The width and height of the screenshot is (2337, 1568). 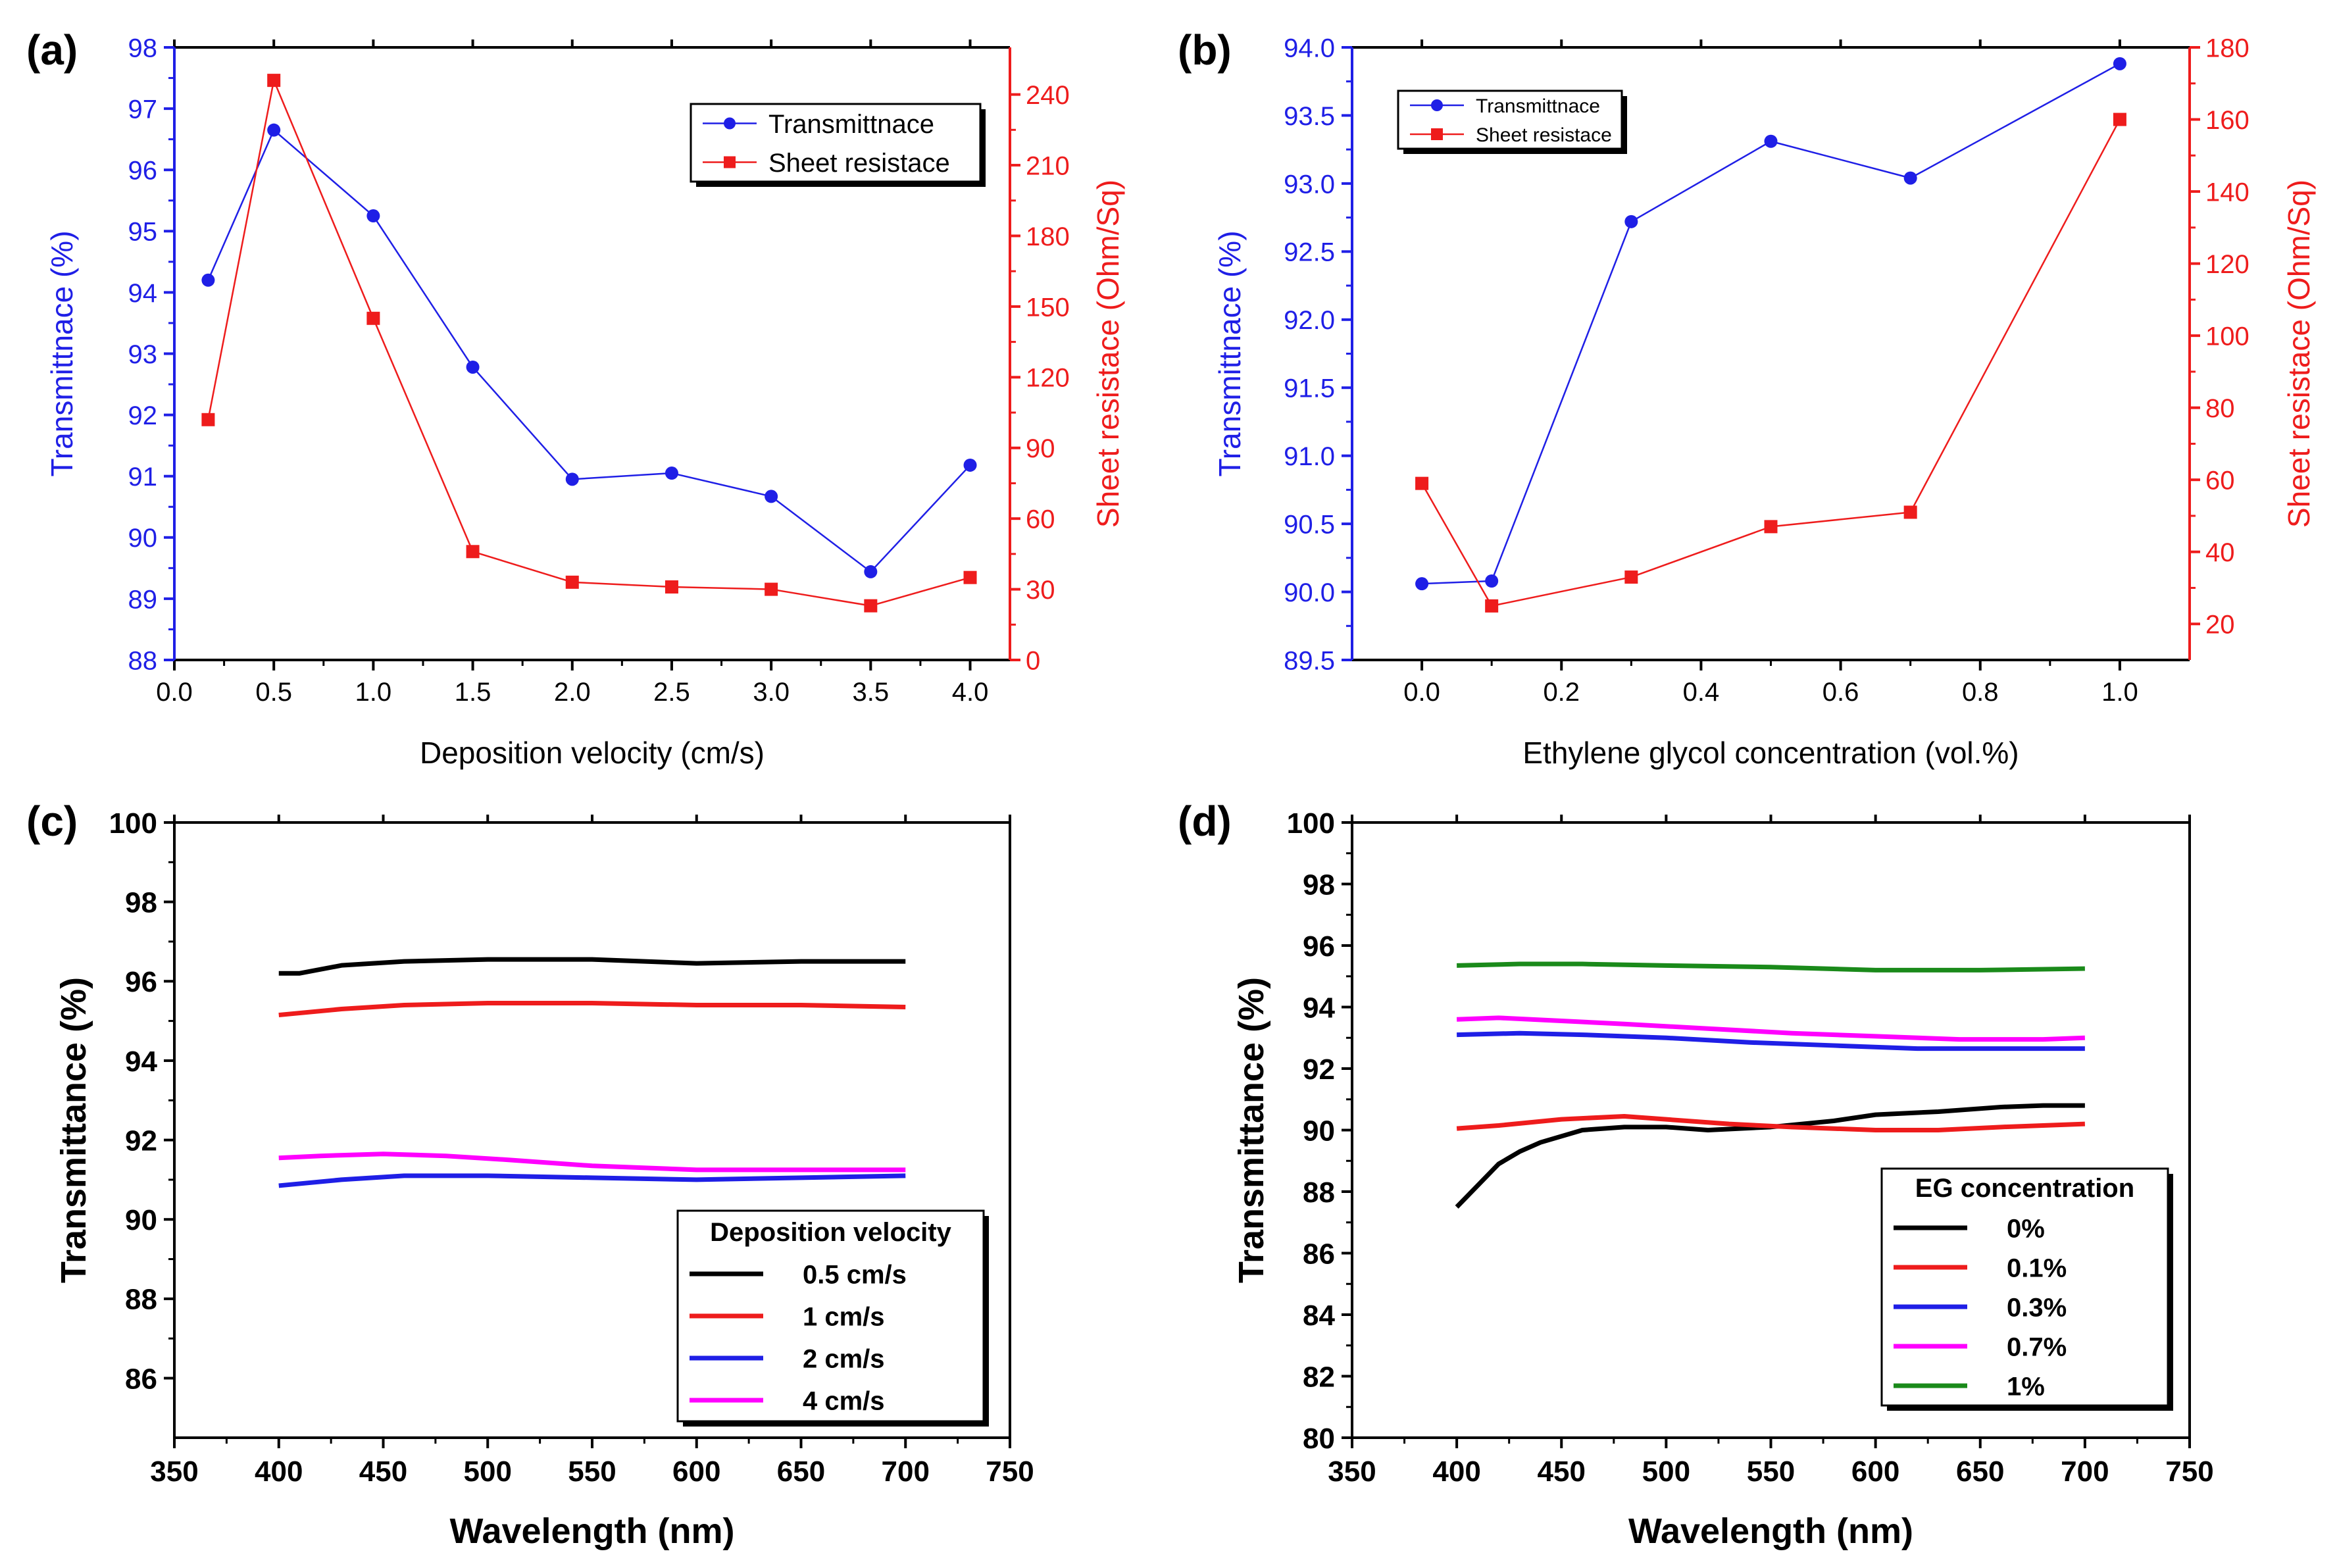 I want to click on series-1-cm-s, so click(x=592, y=1009).